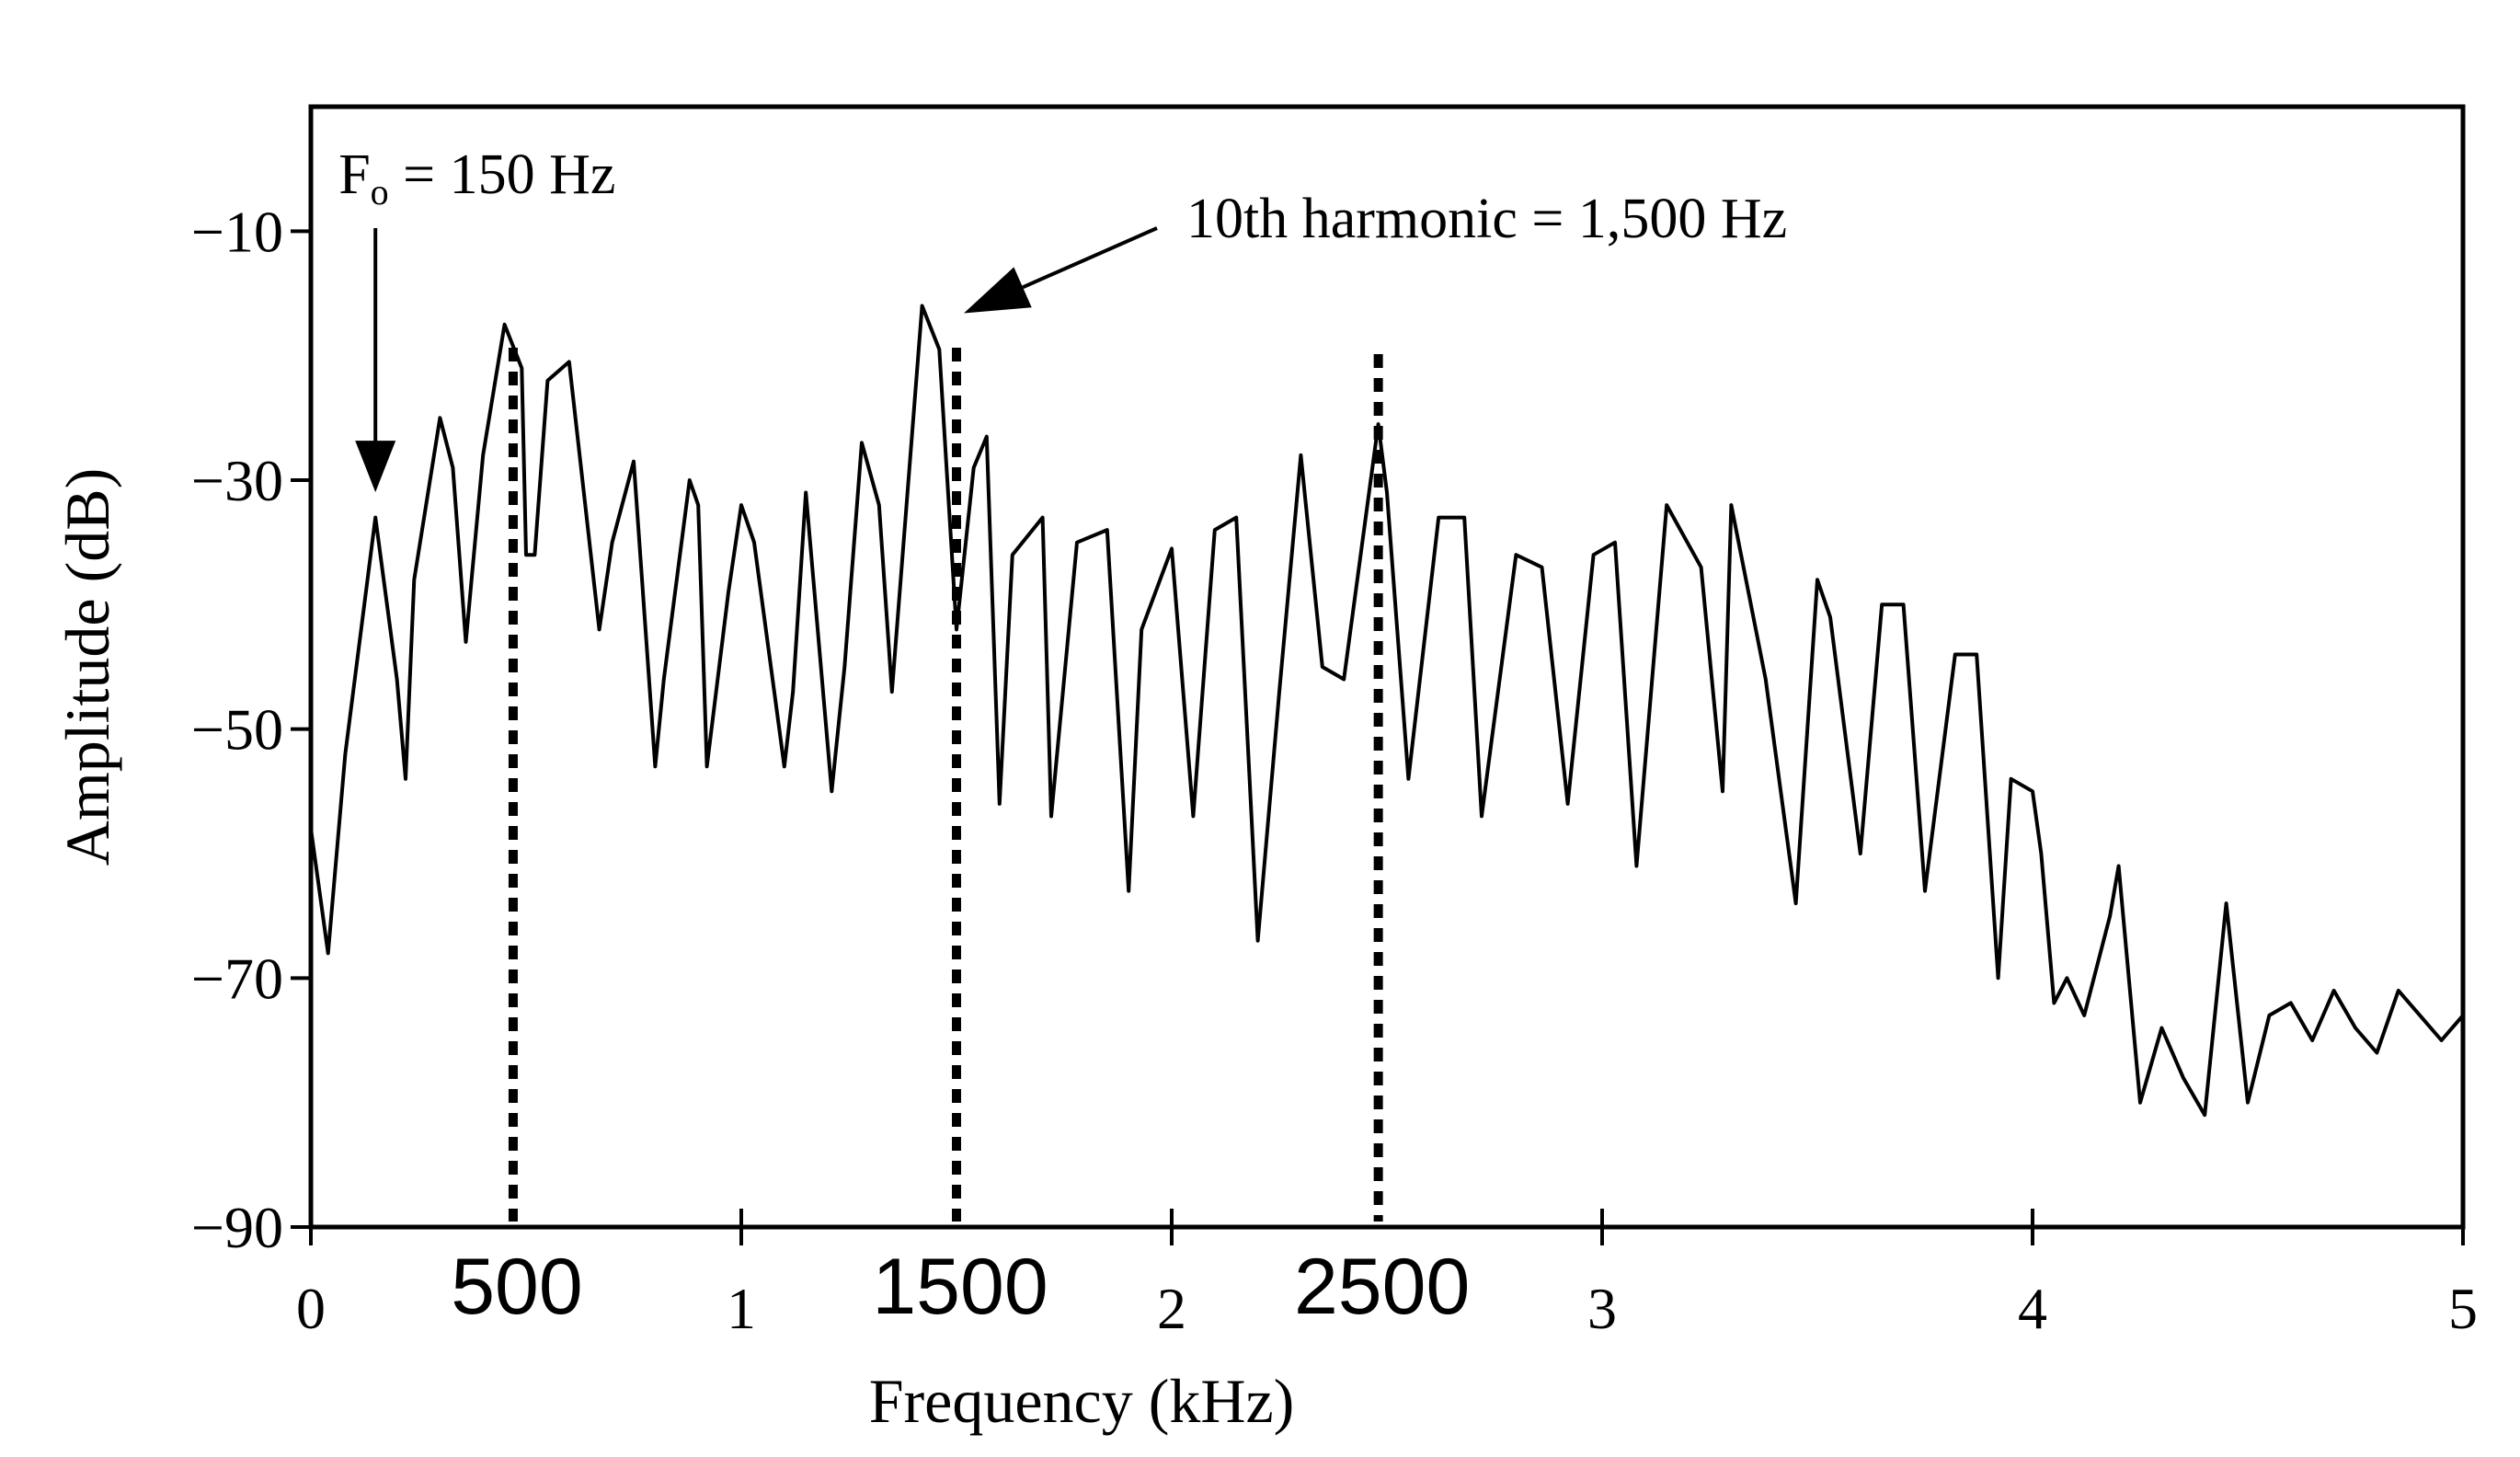 This screenshot has height=1457, width=2520. What do you see at coordinates (1486, 219) in the screenshot?
I see `harmonic10-label: 10th harmonic = 1,500 Hz` at bounding box center [1486, 219].